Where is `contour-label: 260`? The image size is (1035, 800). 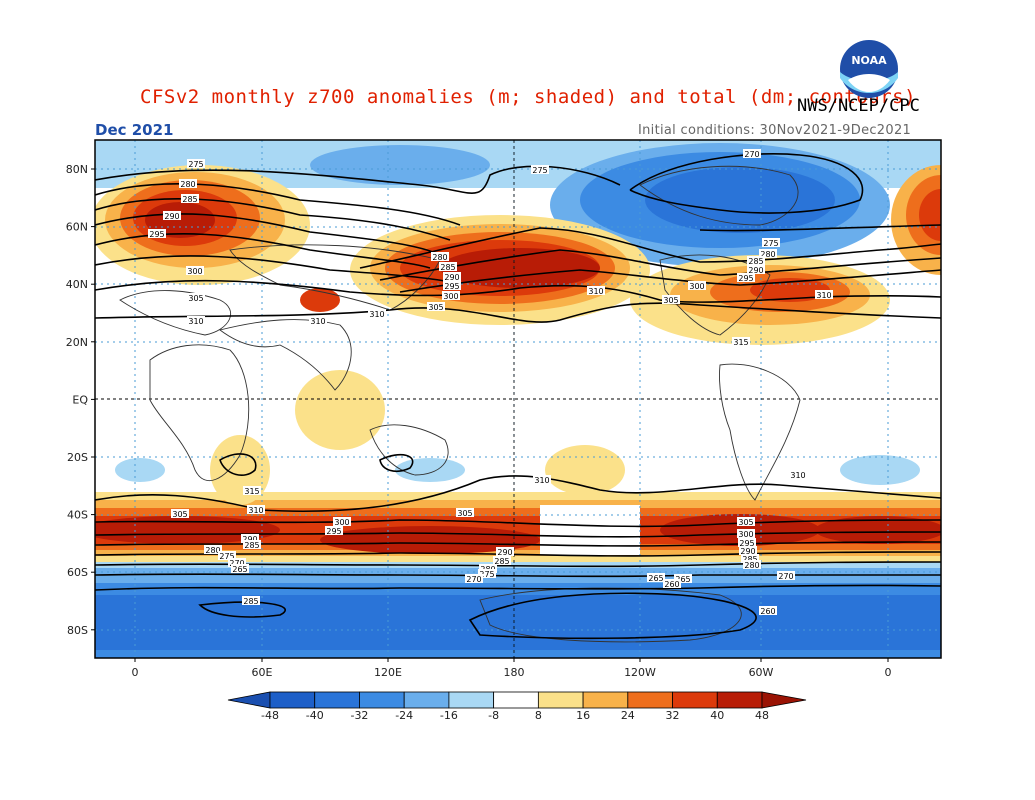 contour-label: 260 is located at coordinates (768, 611).